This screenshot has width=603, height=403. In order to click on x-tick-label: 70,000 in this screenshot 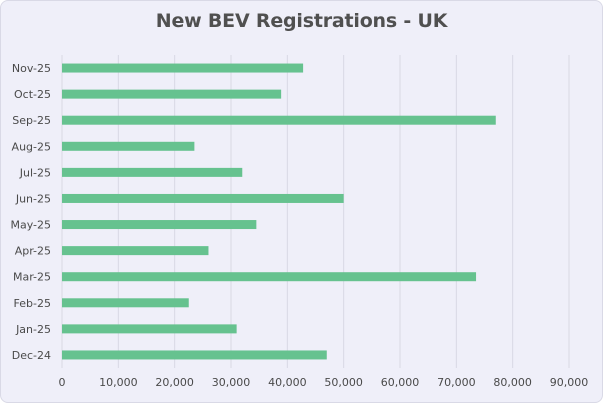, I will do `click(456, 382)`.